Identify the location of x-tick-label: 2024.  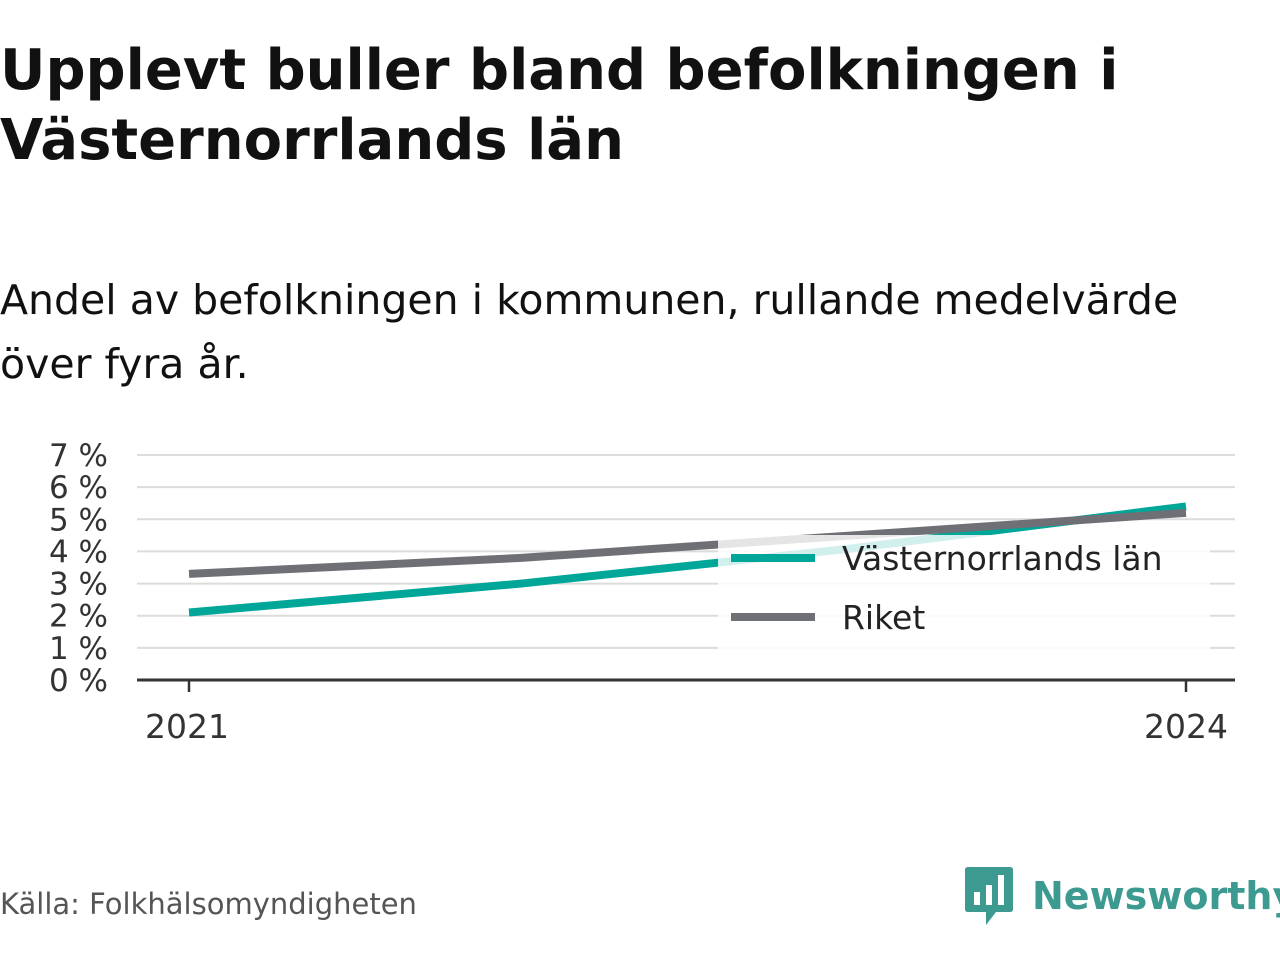
(1186, 726).